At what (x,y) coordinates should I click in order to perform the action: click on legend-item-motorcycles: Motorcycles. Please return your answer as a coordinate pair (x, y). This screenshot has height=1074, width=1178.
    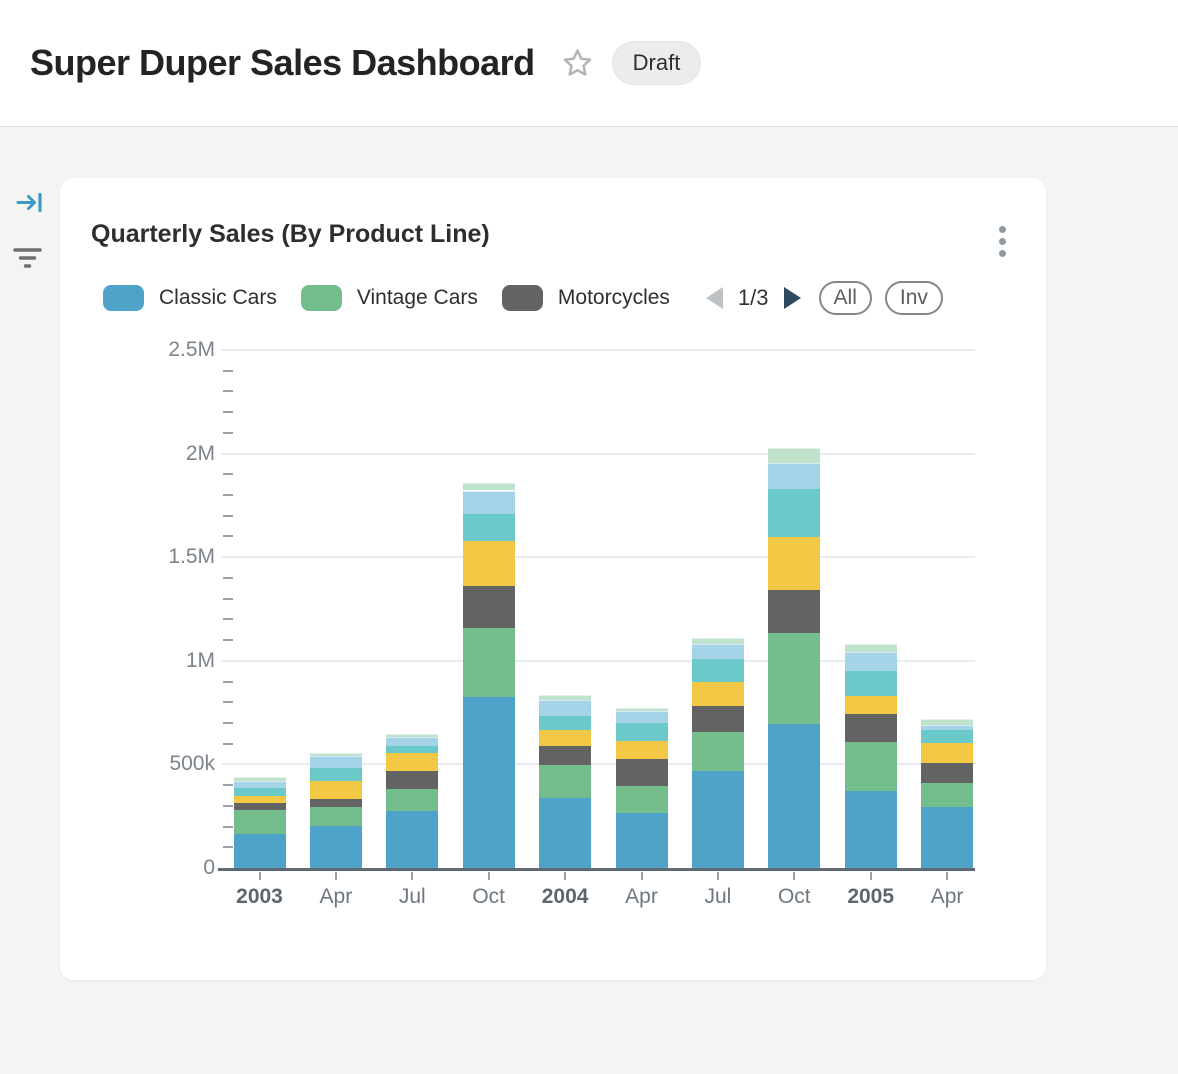
    Looking at the image, I should click on (585, 298).